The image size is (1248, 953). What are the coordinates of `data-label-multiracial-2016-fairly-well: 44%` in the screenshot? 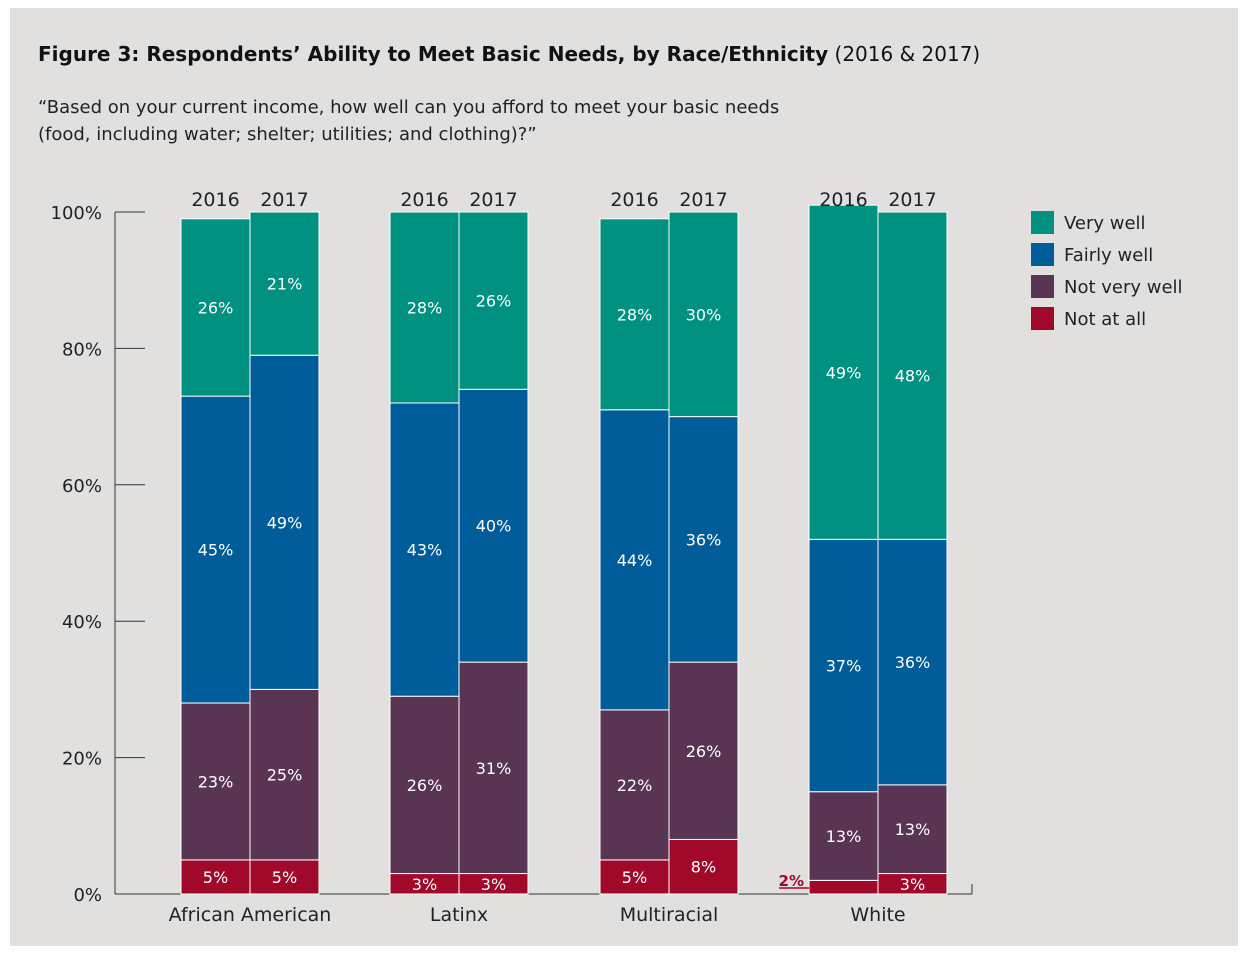 It's located at (635, 560).